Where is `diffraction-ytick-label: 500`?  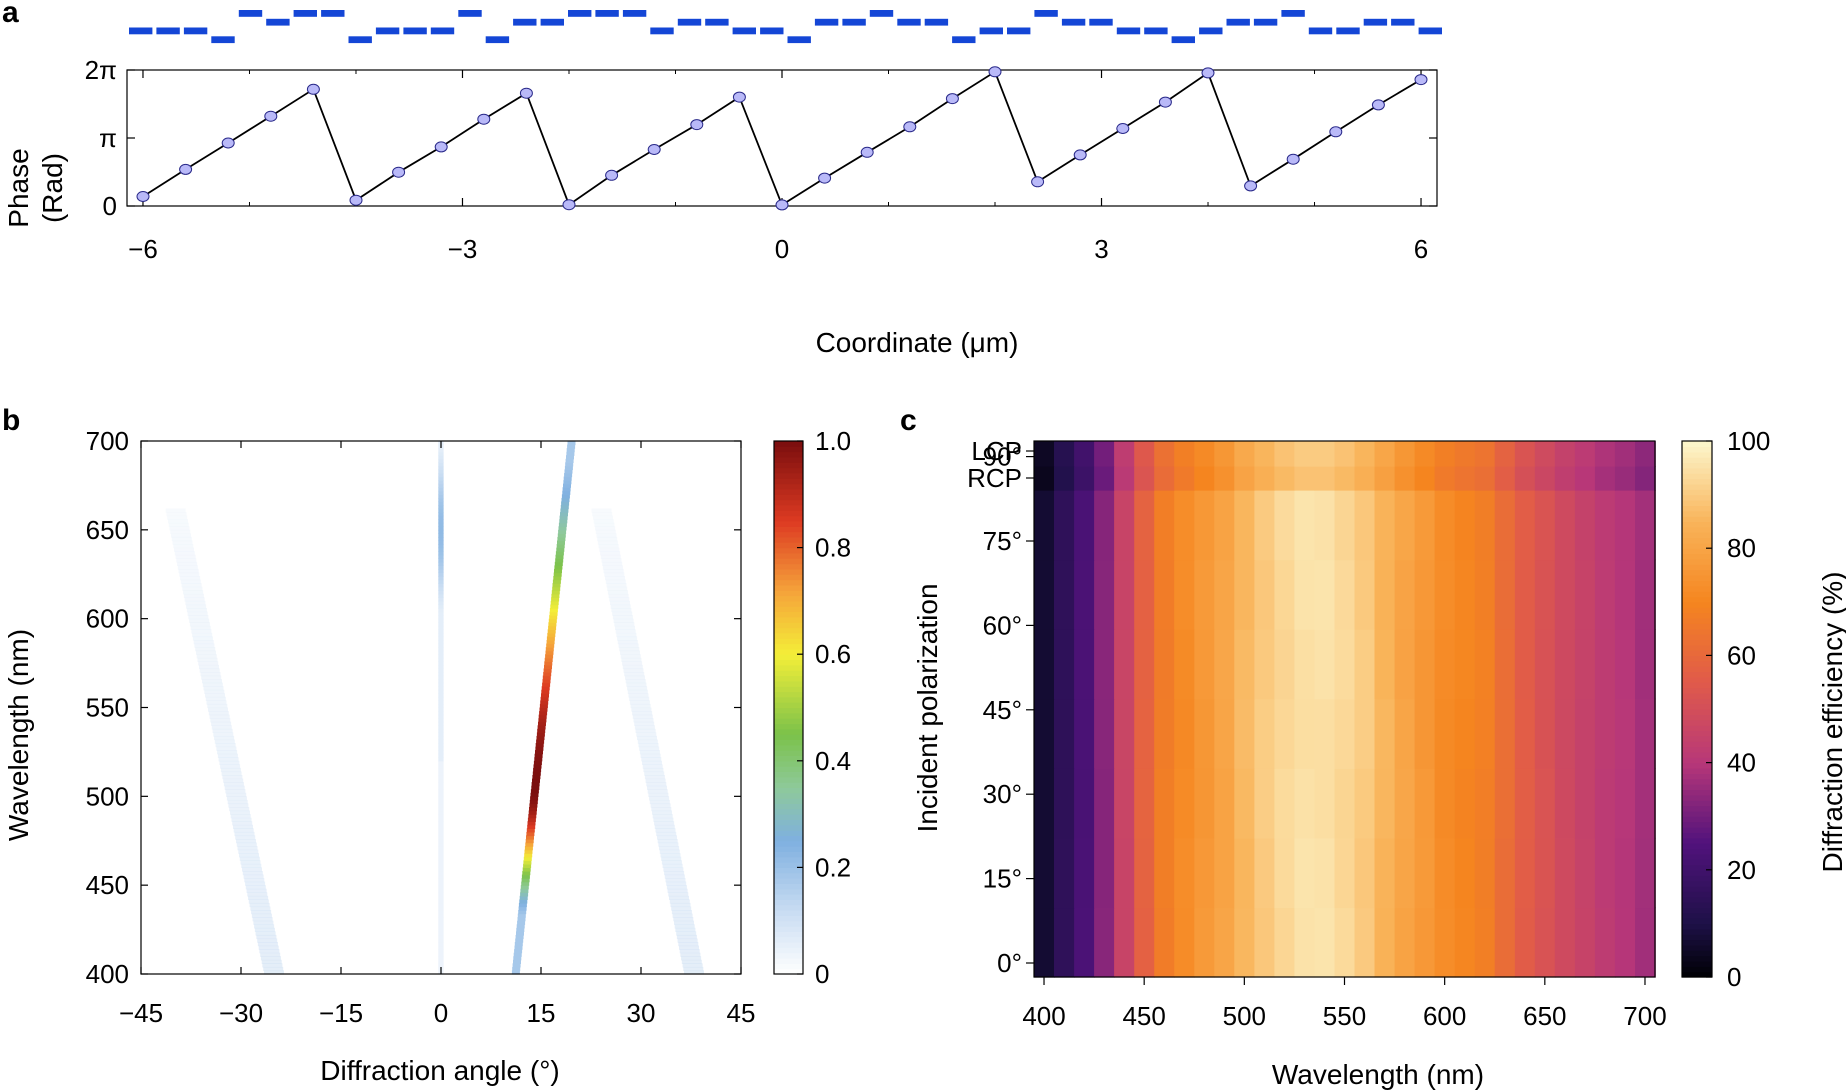 diffraction-ytick-label: 500 is located at coordinates (107, 796).